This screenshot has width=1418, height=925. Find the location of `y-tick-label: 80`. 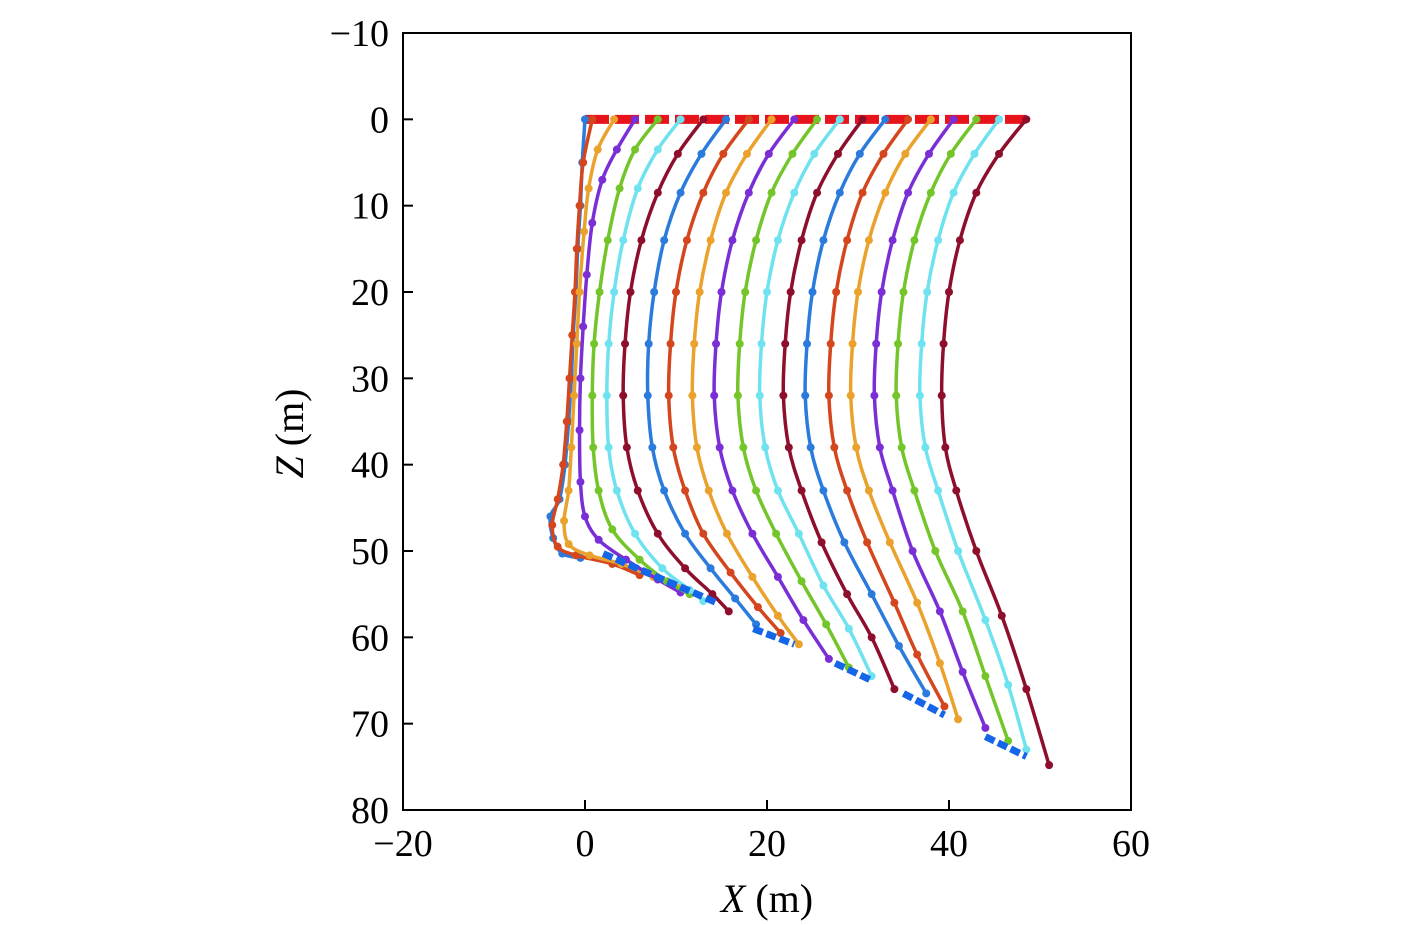

y-tick-label: 80 is located at coordinates (370, 811).